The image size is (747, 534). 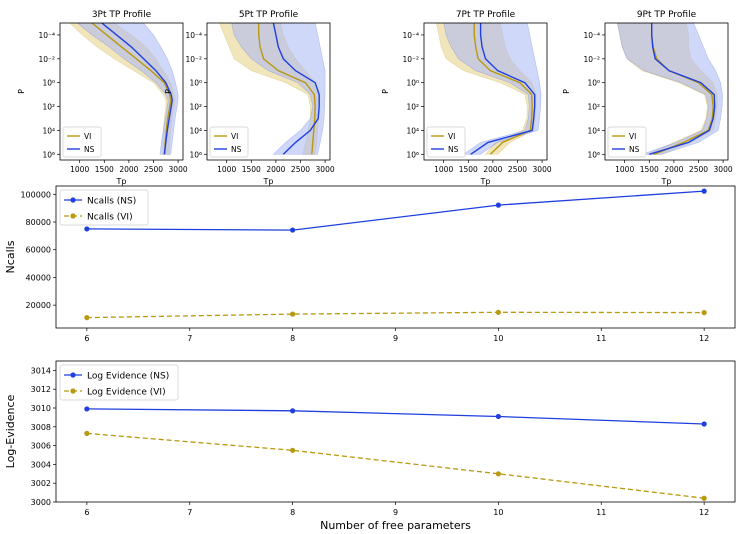 I want to click on panel-title: 3Pt TP Profile, so click(x=122, y=15).